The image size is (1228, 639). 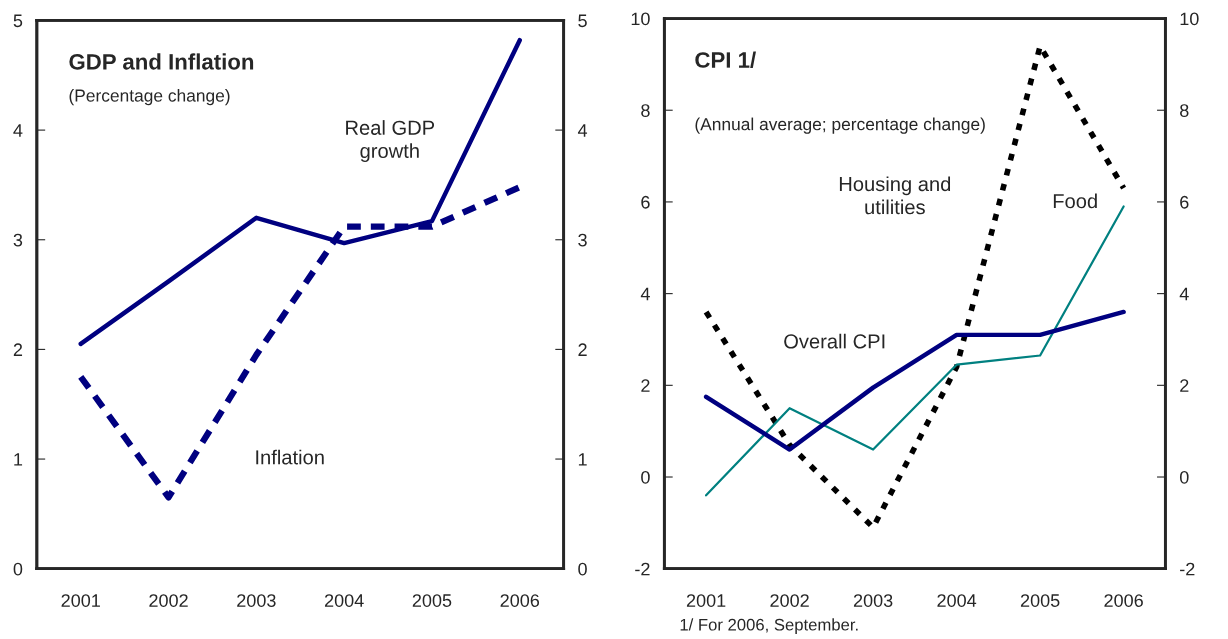 I want to click on y-tick-label: 5, so click(x=18, y=21).